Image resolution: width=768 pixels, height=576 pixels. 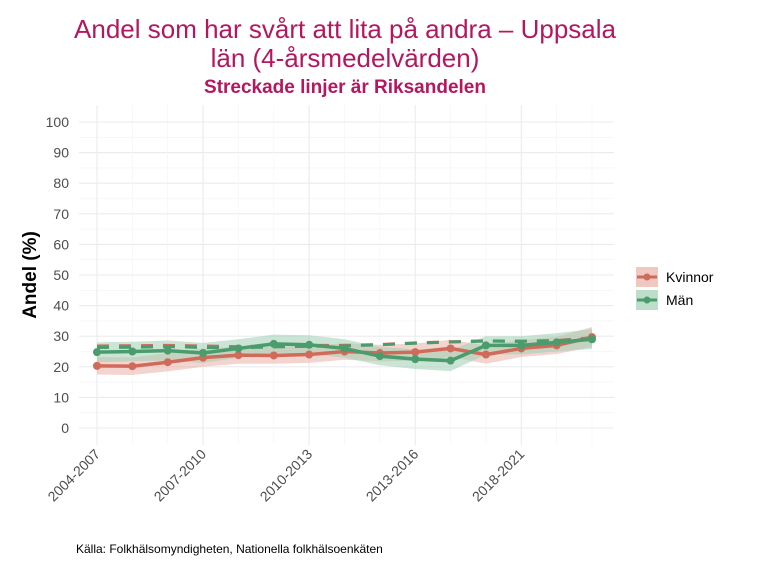 What do you see at coordinates (61, 244) in the screenshot?
I see `y-tick-label: 60` at bounding box center [61, 244].